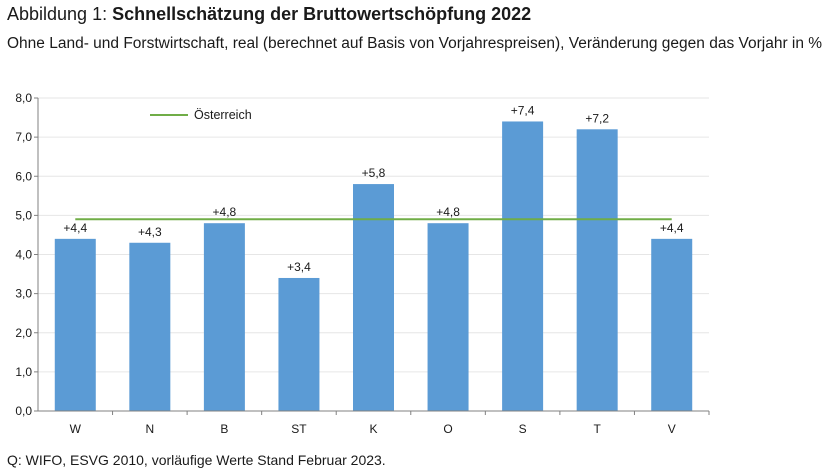 This screenshot has height=475, width=837. What do you see at coordinates (299, 429) in the screenshot?
I see `category-label: ST` at bounding box center [299, 429].